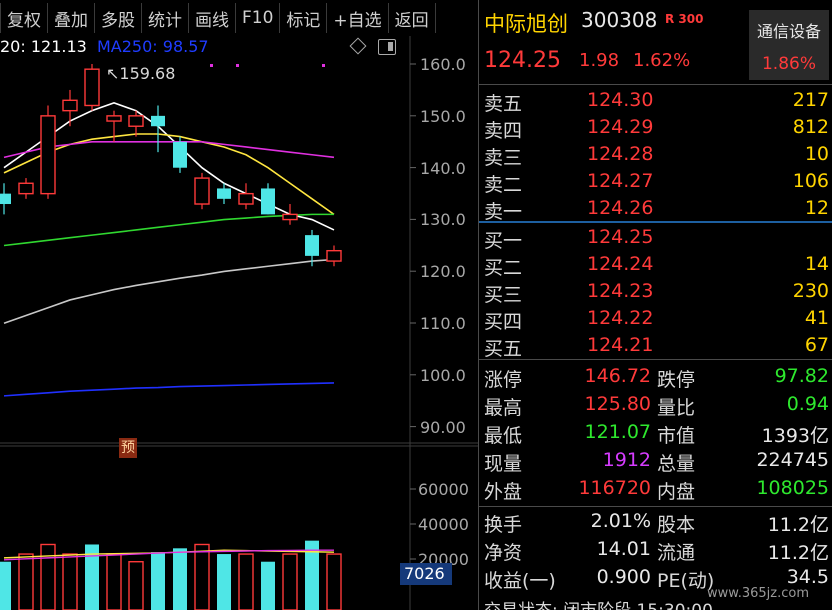 Image resolution: width=832 pixels, height=610 pixels. What do you see at coordinates (655, 209) in the screenshot?
I see `ask-row: 卖一 124.26 12` at bounding box center [655, 209].